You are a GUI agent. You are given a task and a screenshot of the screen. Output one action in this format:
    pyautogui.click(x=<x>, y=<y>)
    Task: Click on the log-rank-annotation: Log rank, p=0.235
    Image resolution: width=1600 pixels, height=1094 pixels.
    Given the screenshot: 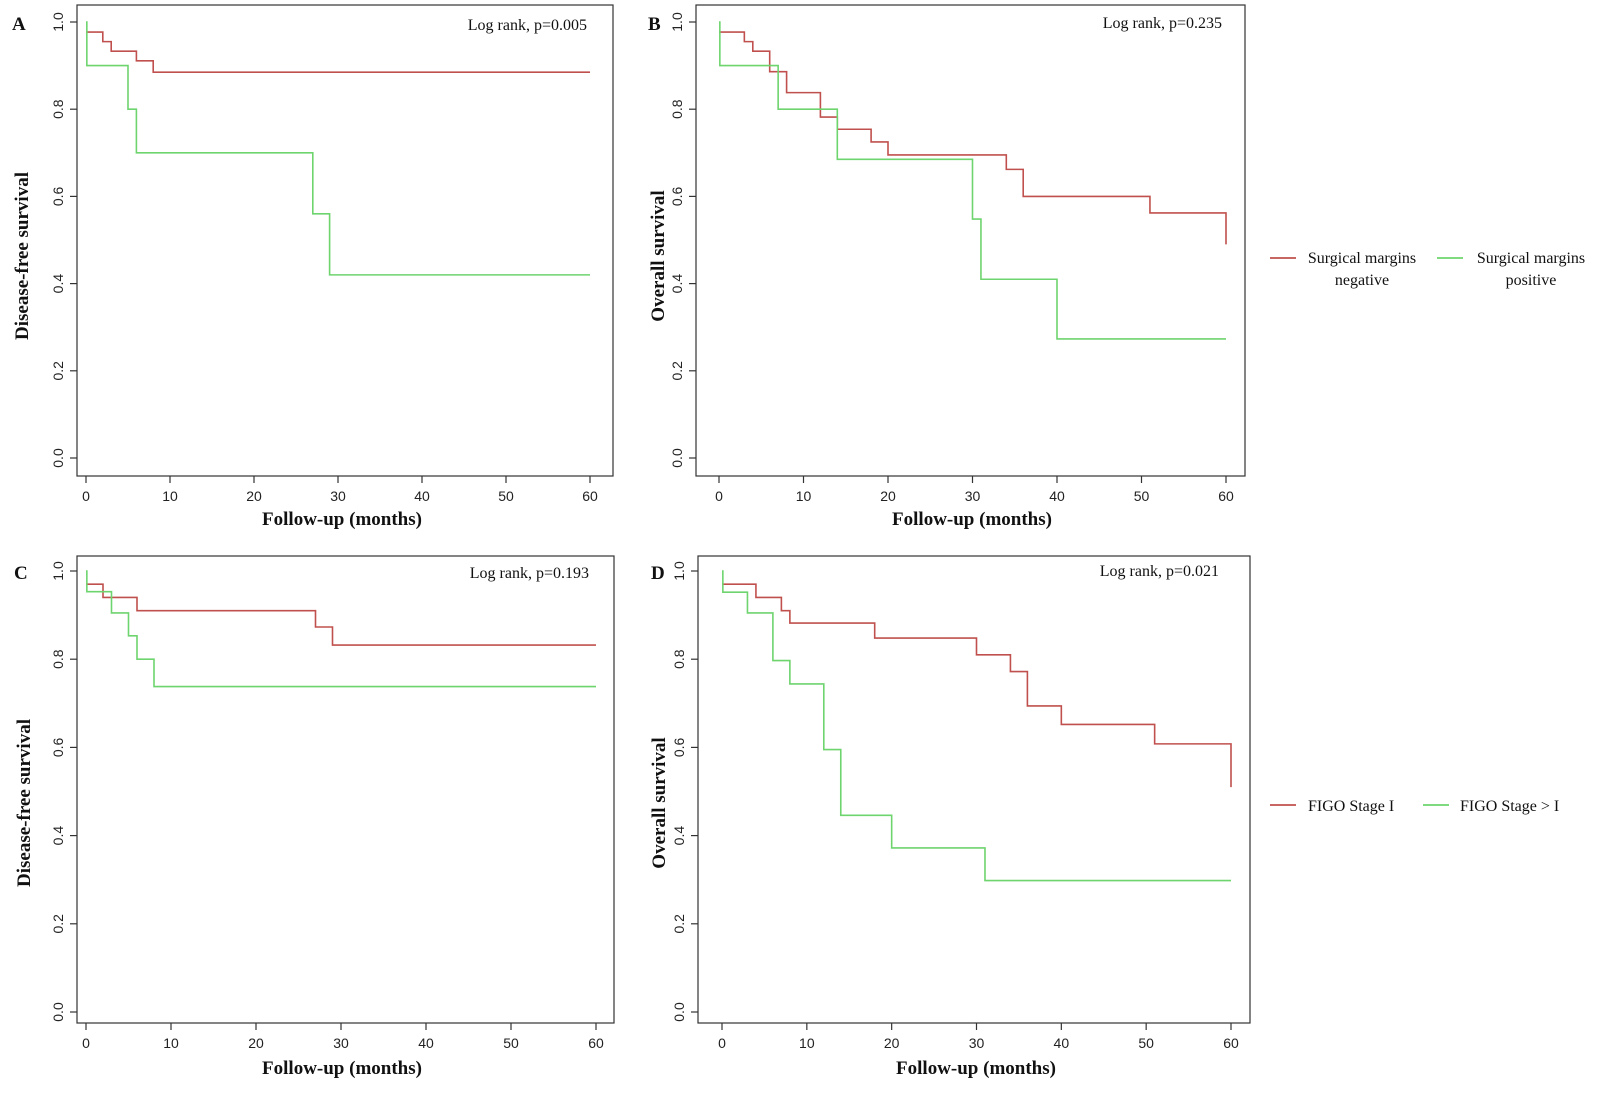 What is the action you would take?
    pyautogui.click(x=1162, y=23)
    